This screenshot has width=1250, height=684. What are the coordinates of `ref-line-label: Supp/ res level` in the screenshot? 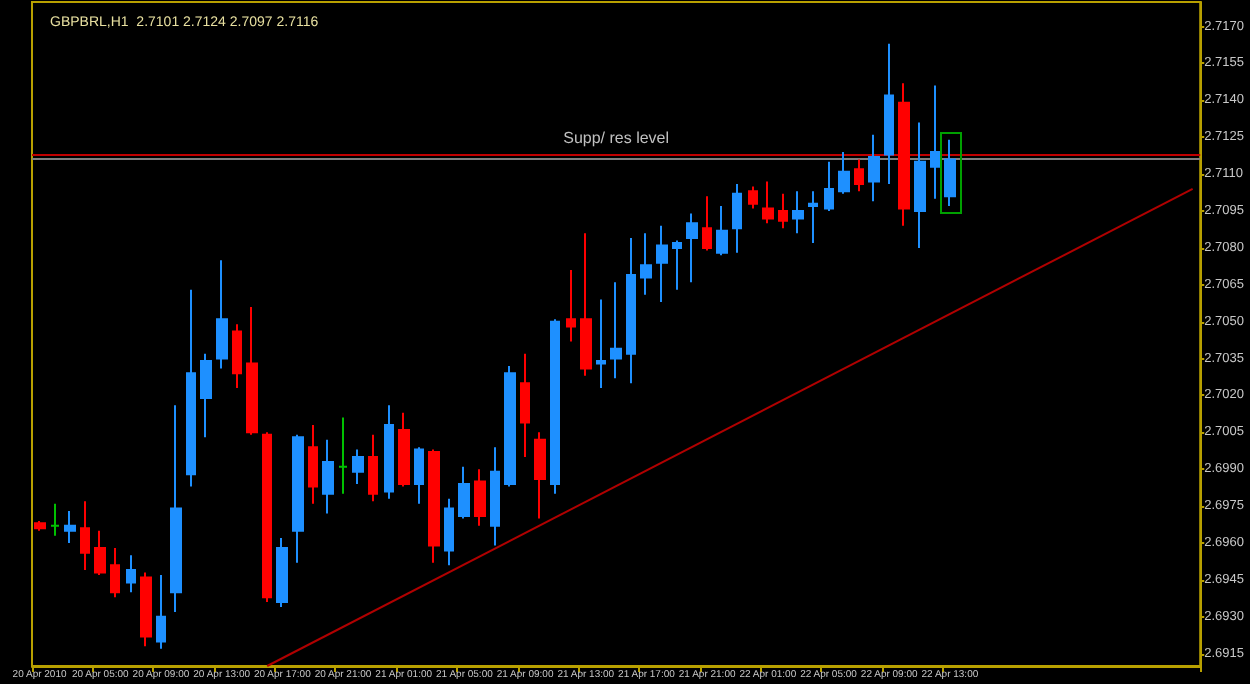 It's located at (616, 138).